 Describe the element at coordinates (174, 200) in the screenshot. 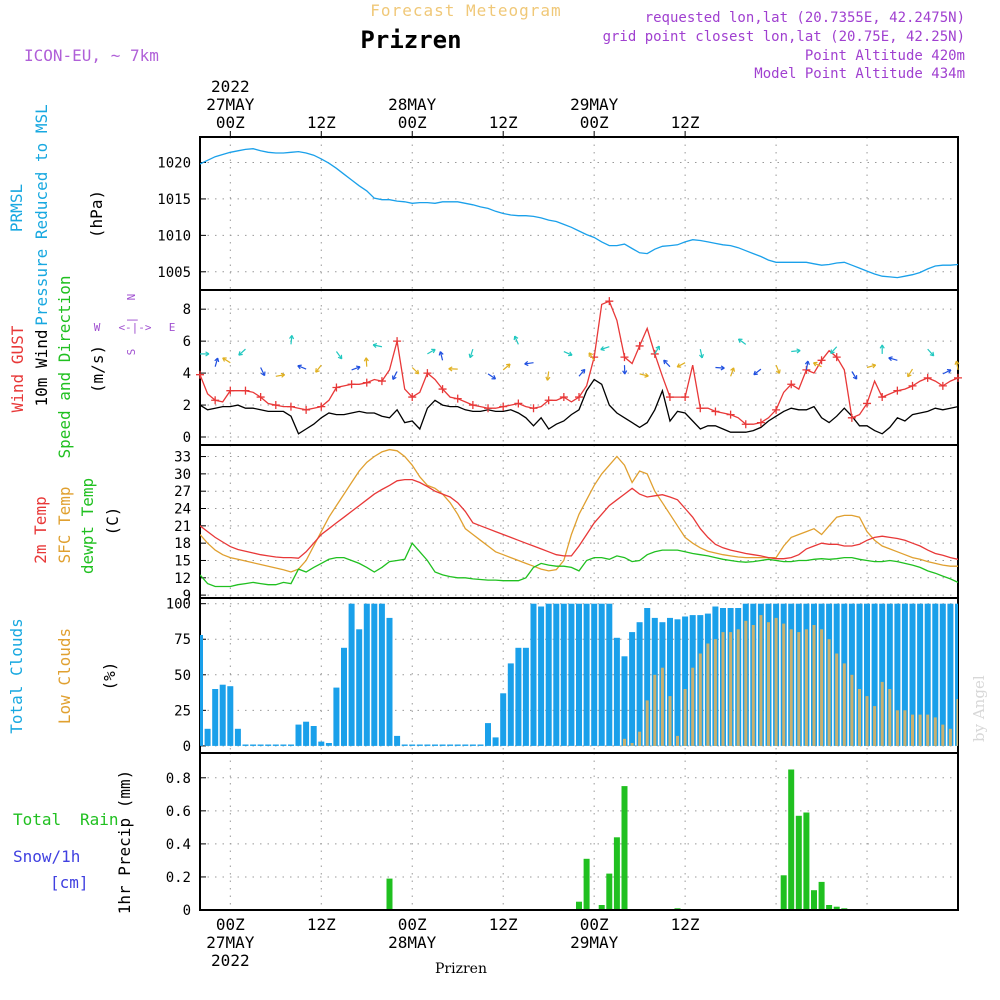

I see `y-tick-label: 1015` at that location.